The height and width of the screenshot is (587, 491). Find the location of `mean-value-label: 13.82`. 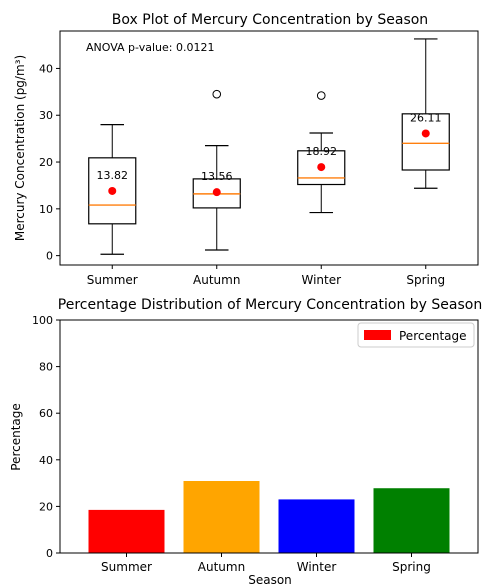

mean-value-label: 13.82 is located at coordinates (113, 175).